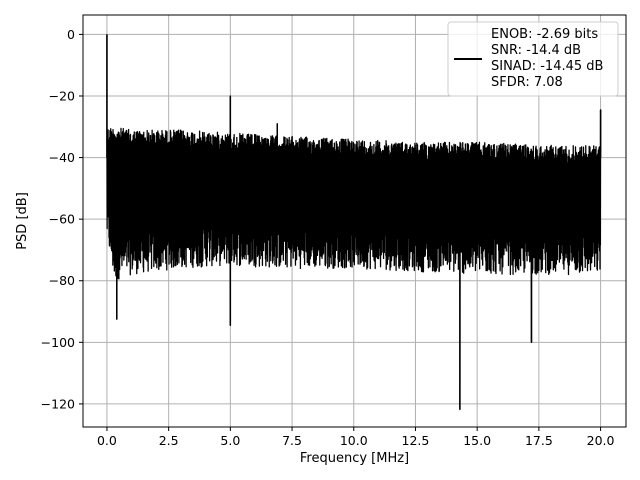 The width and height of the screenshot is (640, 480). I want to click on x-tick-label: 0.0, so click(107, 440).